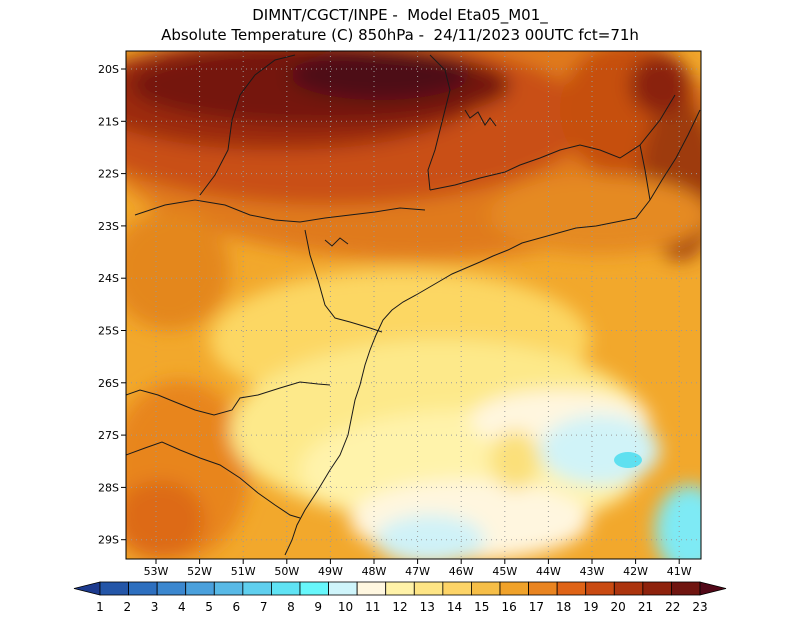  Describe the element at coordinates (592, 571) in the screenshot. I see `lon-label: 43W` at that location.